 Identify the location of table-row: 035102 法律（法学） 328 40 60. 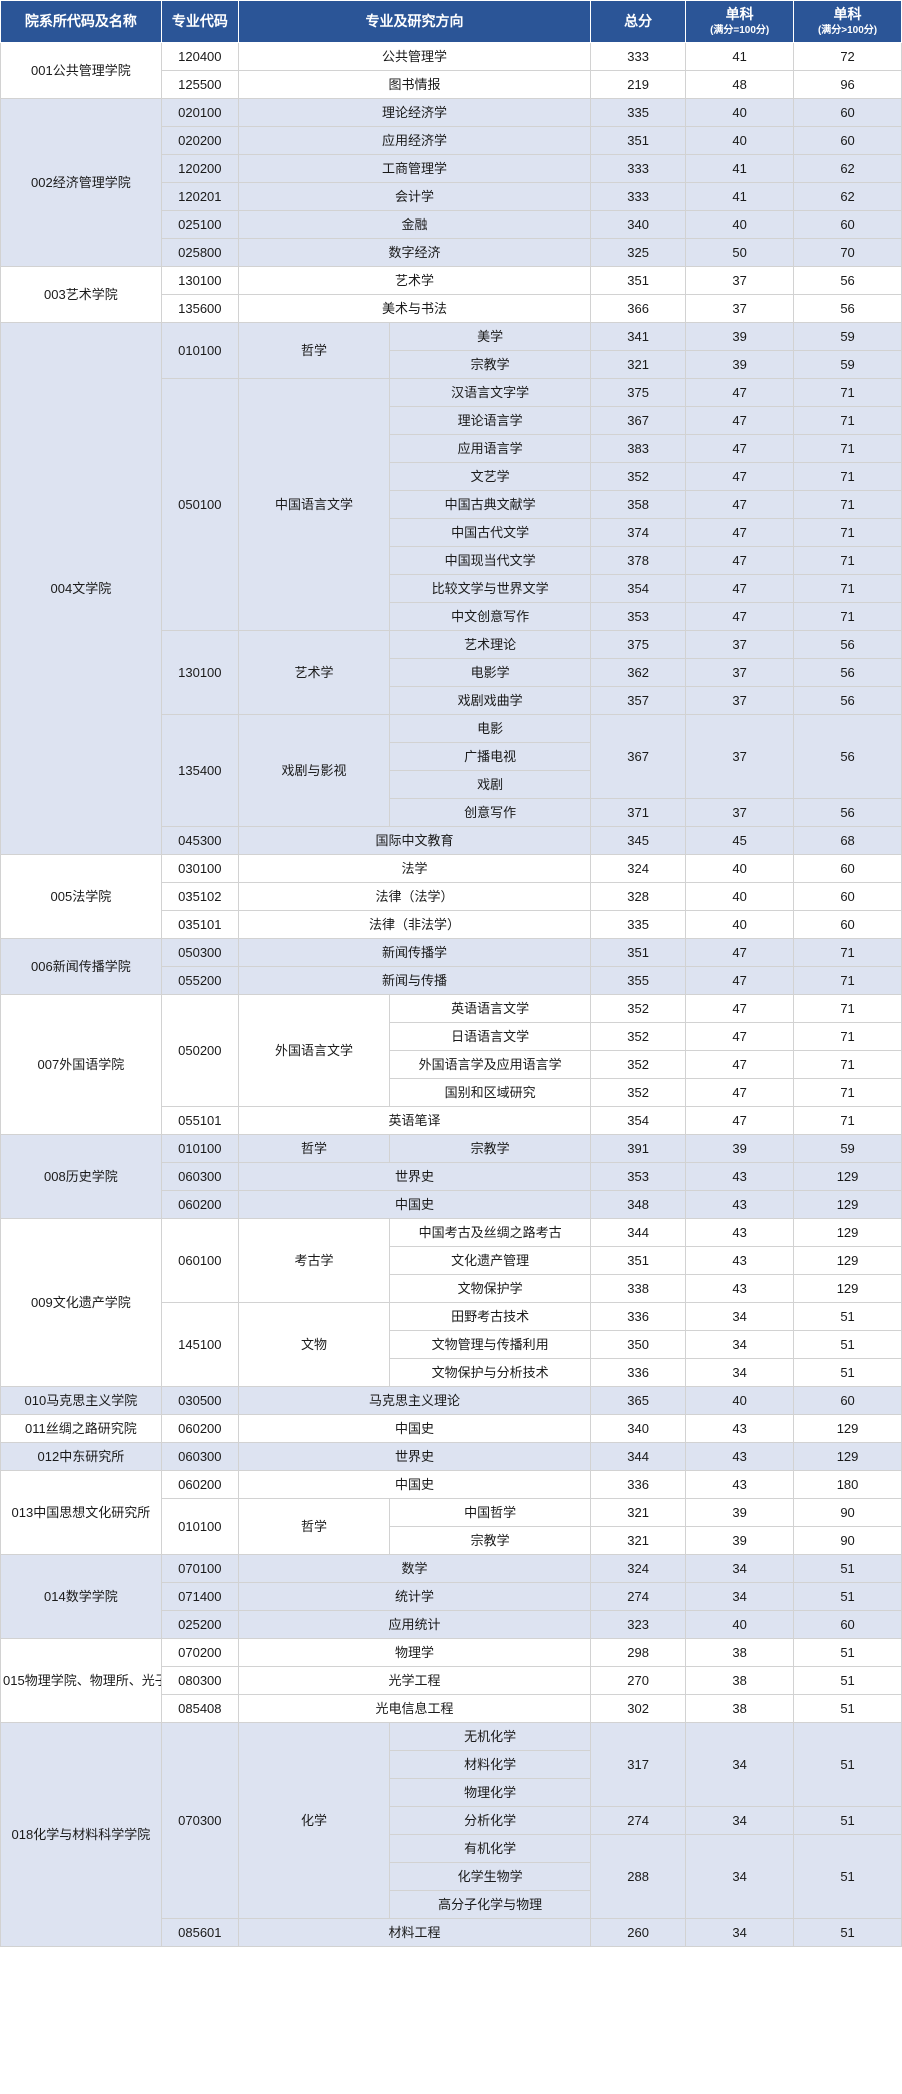
(451, 896).